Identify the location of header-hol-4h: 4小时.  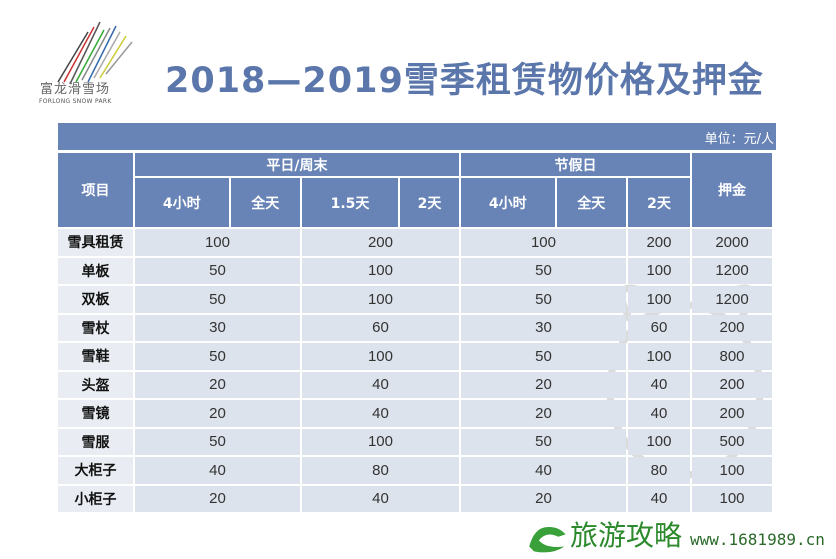
(507, 202).